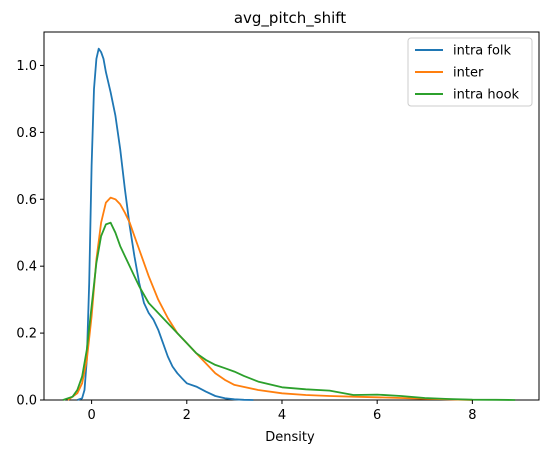 This screenshot has height=453, width=551. Describe the element at coordinates (26, 334) in the screenshot. I see `y-tick-label: 0.2` at that location.